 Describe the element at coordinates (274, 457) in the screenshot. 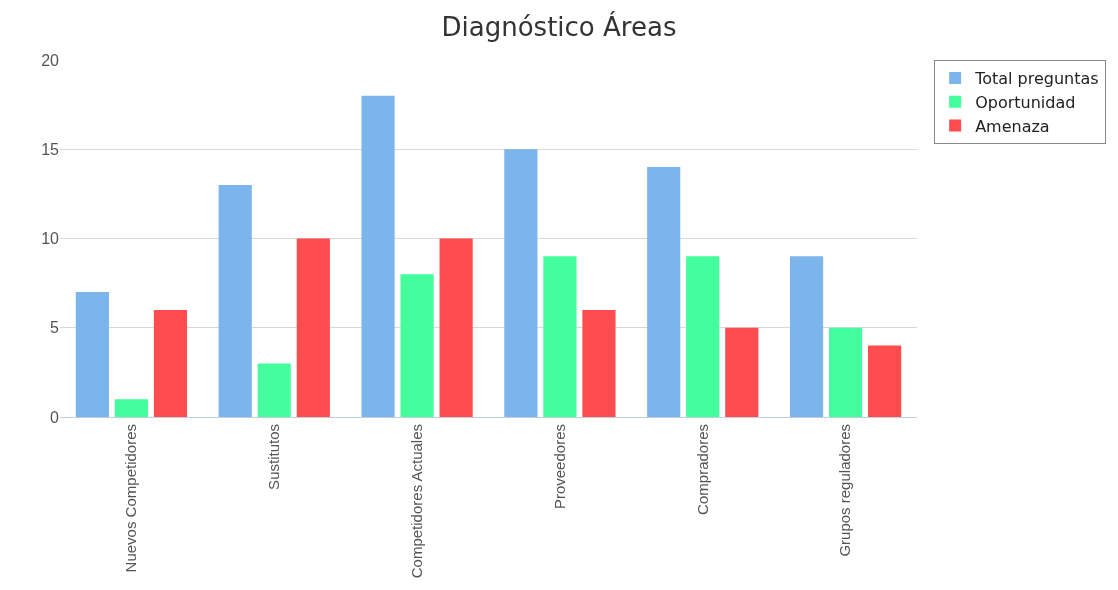

I see `x-tick-label: Sustitutos` at that location.